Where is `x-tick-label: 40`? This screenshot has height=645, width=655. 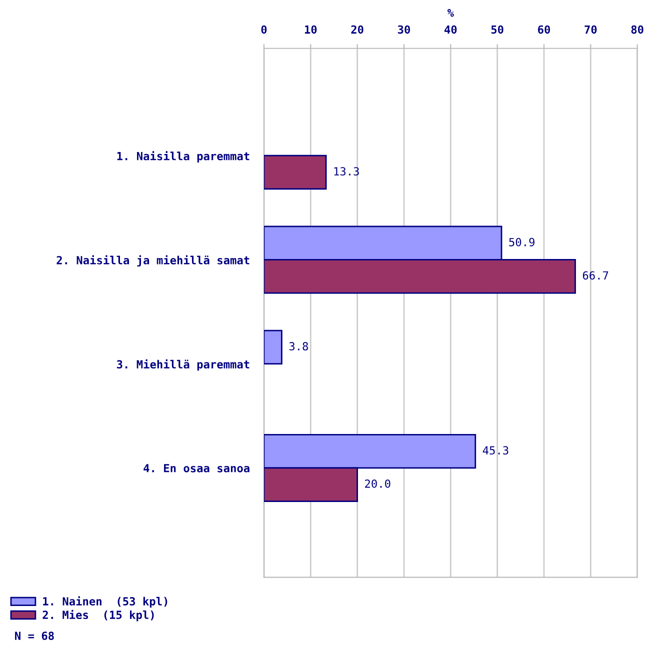 x-tick-label: 40 is located at coordinates (450, 29).